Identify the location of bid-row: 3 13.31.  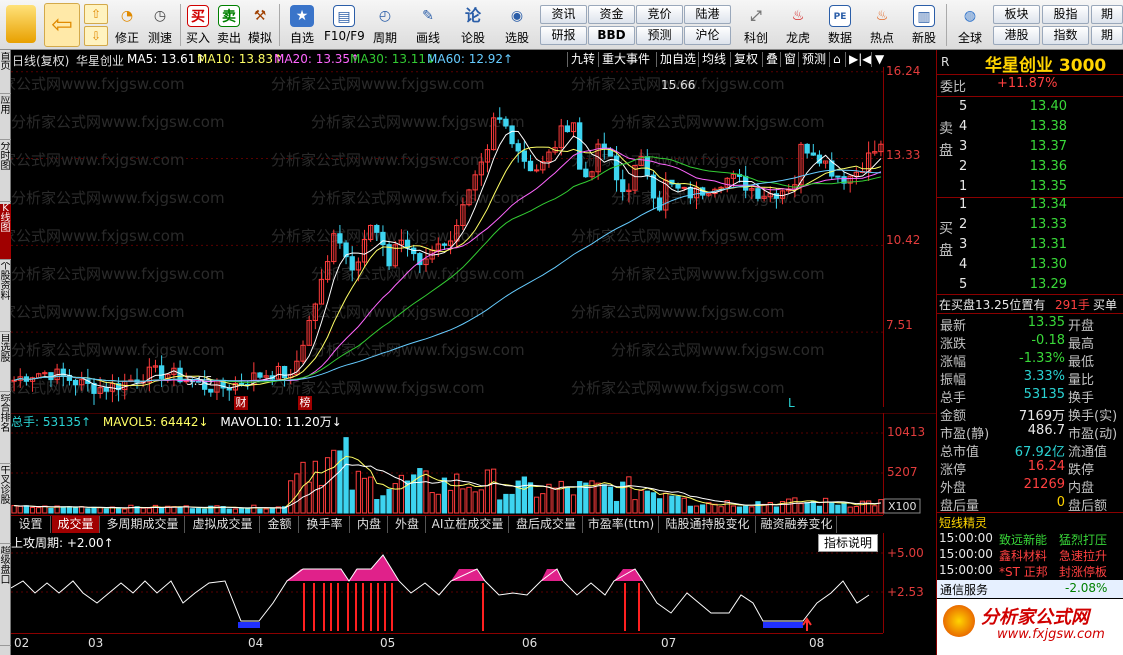
(1030, 247).